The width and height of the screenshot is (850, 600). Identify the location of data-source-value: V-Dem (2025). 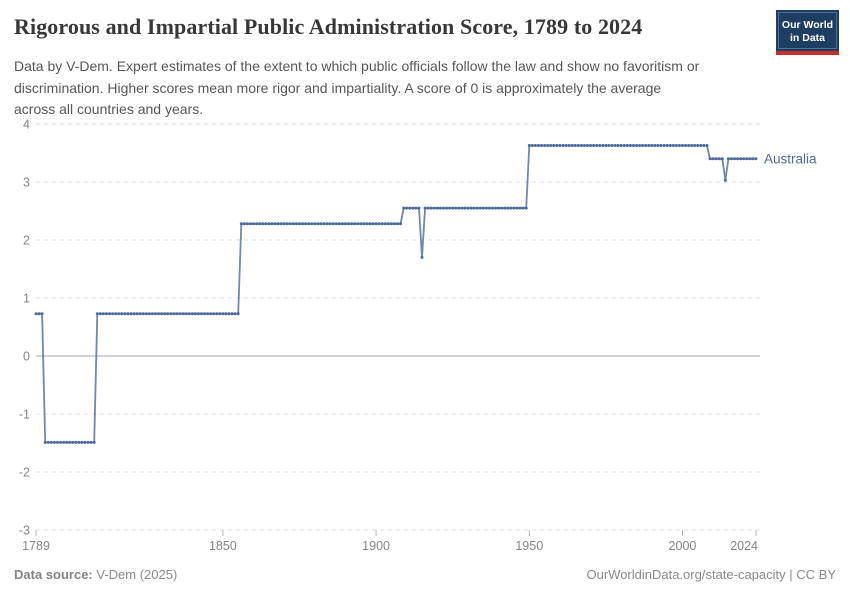
(135, 574).